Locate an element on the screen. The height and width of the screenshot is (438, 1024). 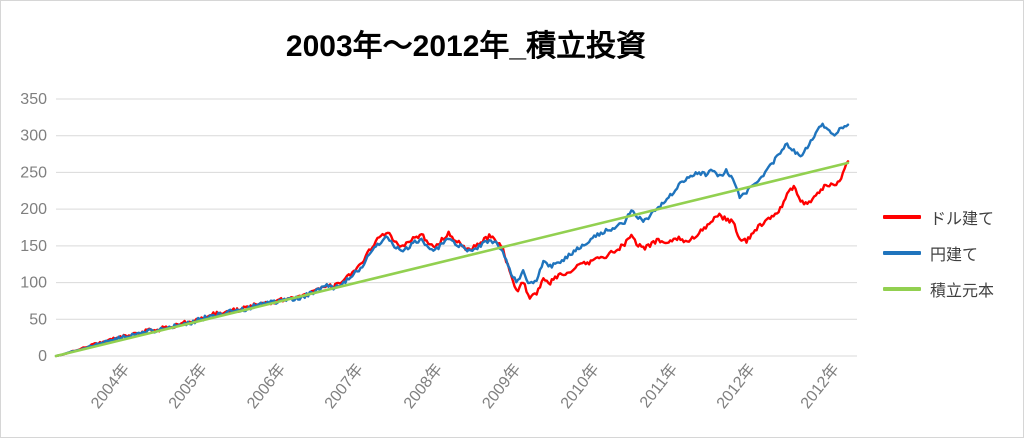
y-axis-label: 150 is located at coordinates (33, 246).